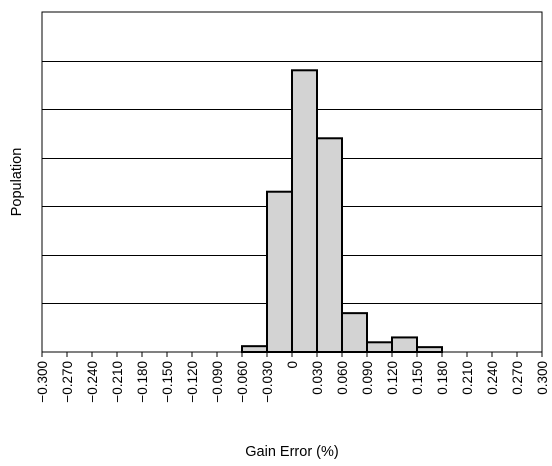 The width and height of the screenshot is (552, 466). What do you see at coordinates (67, 382) in the screenshot?
I see `x-tick-label: −0.270` at bounding box center [67, 382].